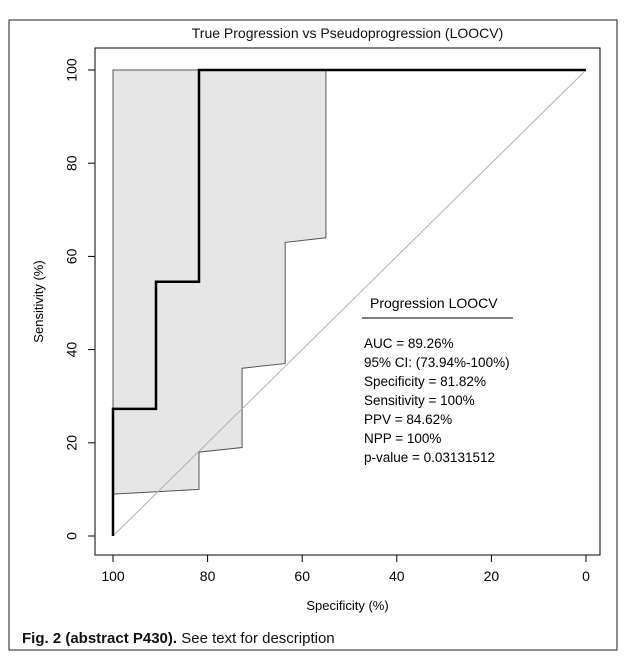  I want to click on x-tick-label: 60, so click(302, 576).